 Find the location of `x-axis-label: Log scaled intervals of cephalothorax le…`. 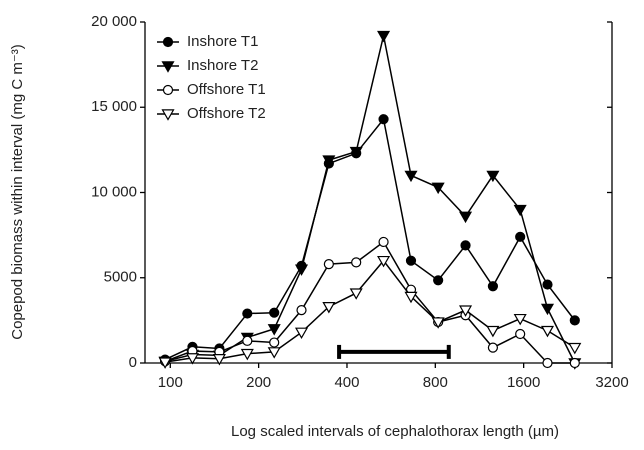

x-axis-label: Log scaled intervals of cephalothorax le… is located at coordinates (395, 431).